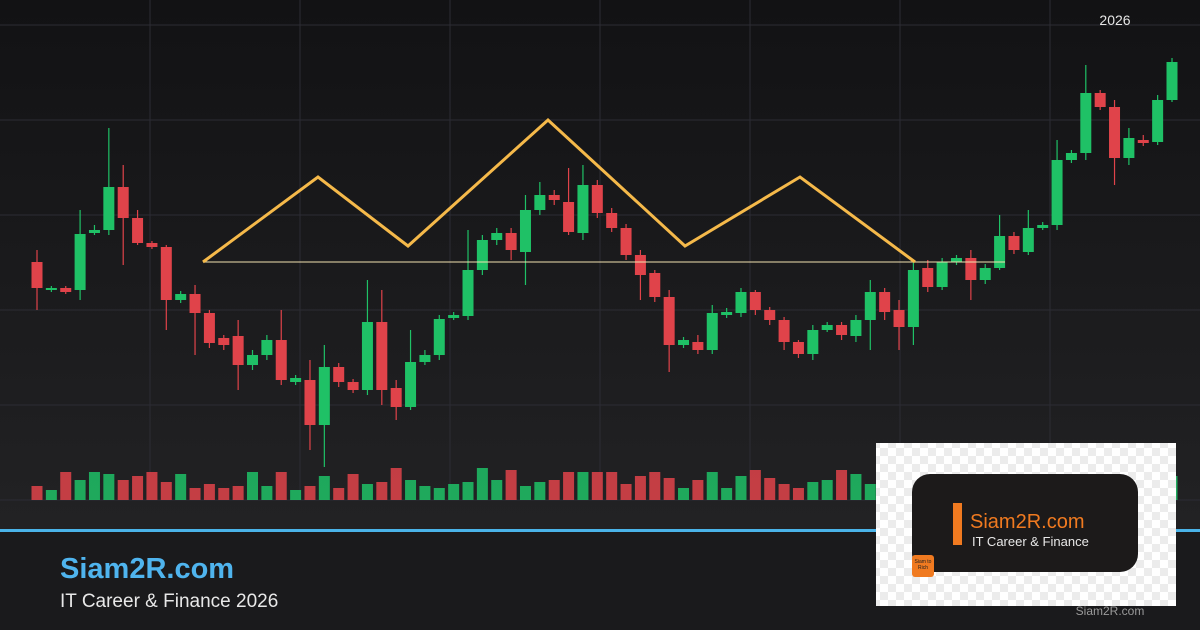  What do you see at coordinates (169, 601) in the screenshot?
I see `banner-subtitle: IT Career & Finance 2026` at bounding box center [169, 601].